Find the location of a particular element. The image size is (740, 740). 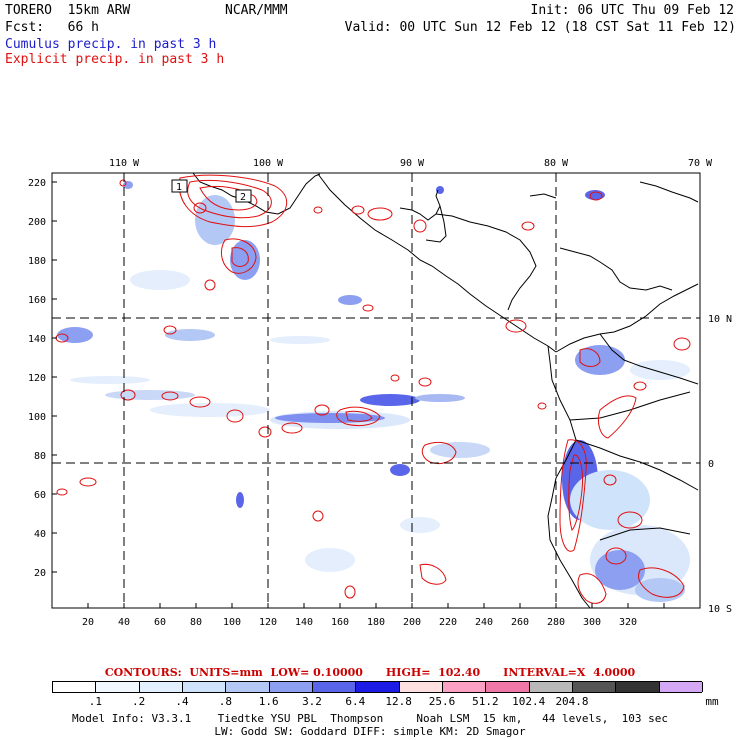

y-tick-label: 200 is located at coordinates (37, 222).